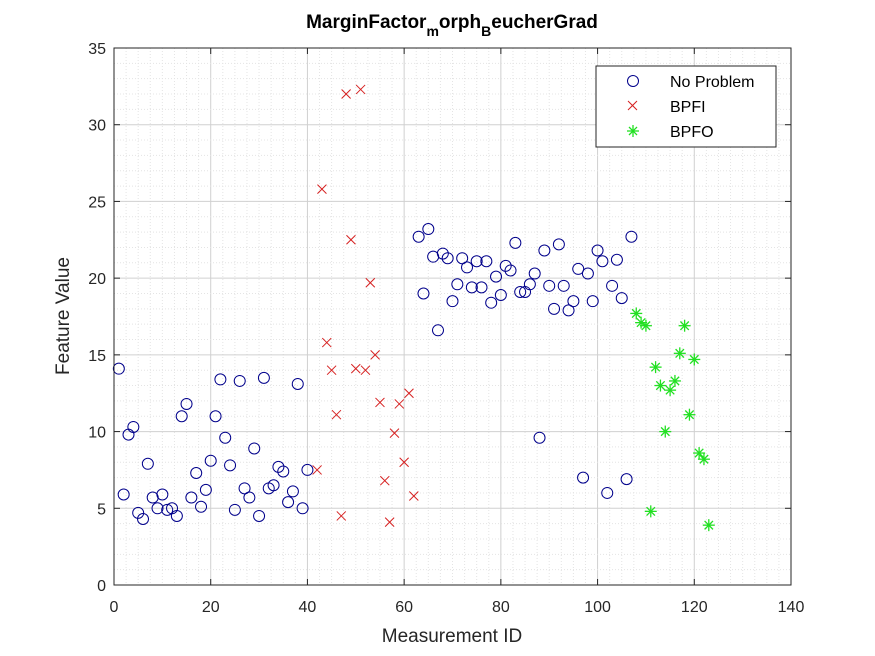 The height and width of the screenshot is (656, 875). I want to click on y-tick-label: 0, so click(101, 586).